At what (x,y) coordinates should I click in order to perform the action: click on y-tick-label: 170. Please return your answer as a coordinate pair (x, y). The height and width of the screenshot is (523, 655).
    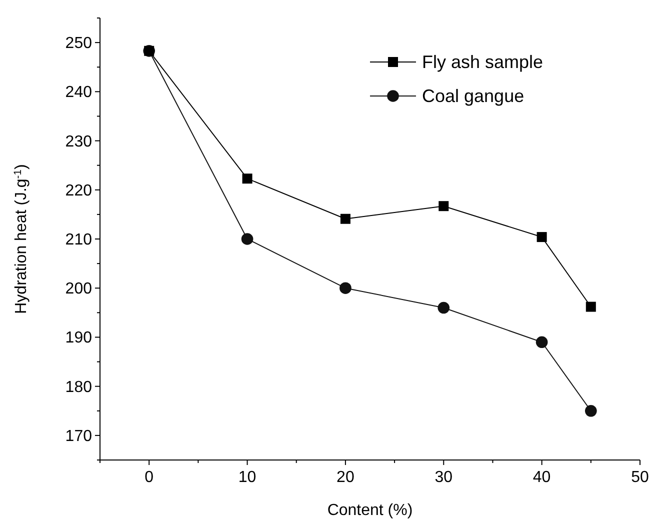
    Looking at the image, I should click on (78, 436).